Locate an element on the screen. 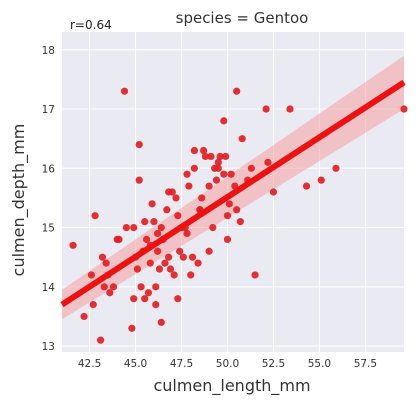 The height and width of the screenshot is (408, 419). y-tick-label: 16 is located at coordinates (49, 169).